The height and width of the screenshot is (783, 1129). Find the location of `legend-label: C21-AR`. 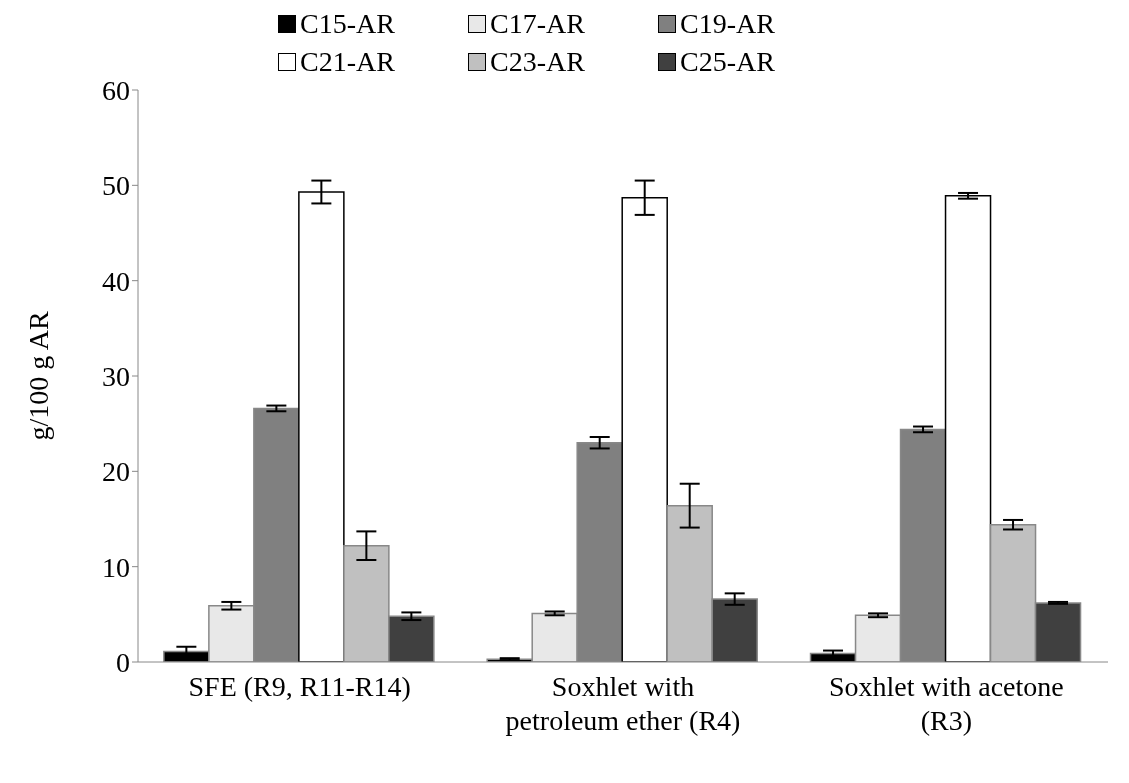

legend-label: C21-AR is located at coordinates (347, 62).